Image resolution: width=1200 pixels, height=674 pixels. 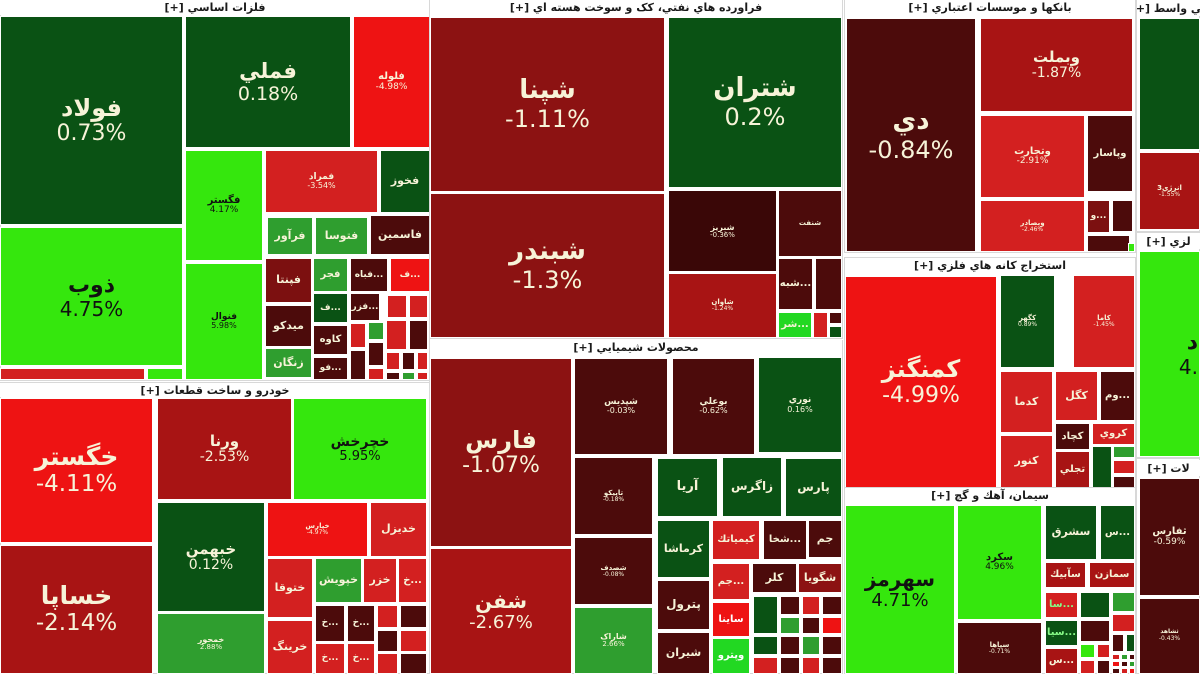 I want to click on tile-cement-11-small, so click(x=1123, y=602).